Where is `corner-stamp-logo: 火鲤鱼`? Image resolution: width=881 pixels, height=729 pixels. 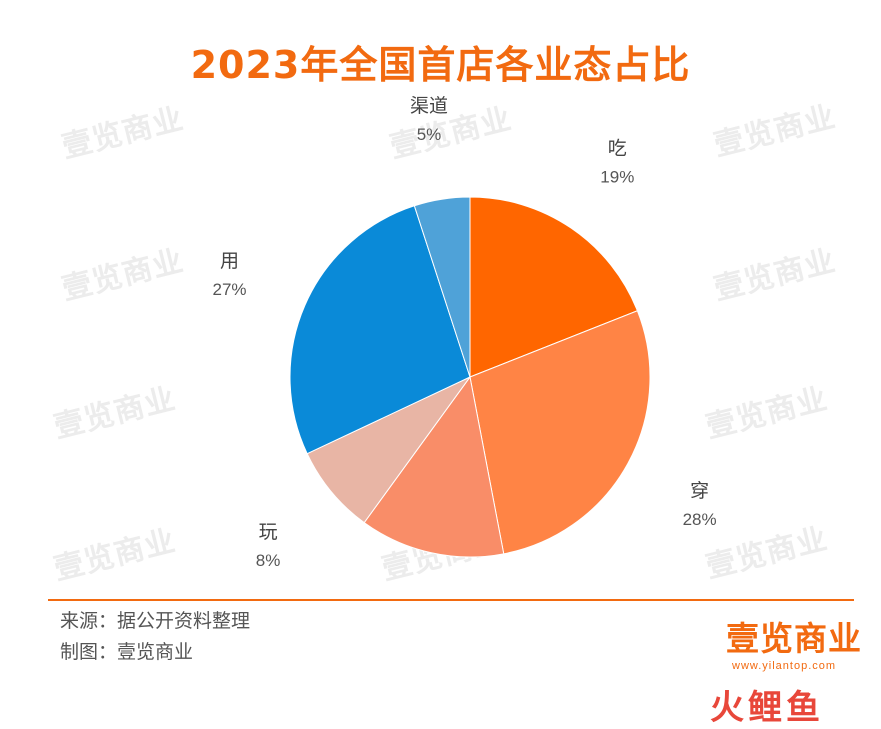
corner-stamp-logo: 火鲤鱼 is located at coordinates (767, 708).